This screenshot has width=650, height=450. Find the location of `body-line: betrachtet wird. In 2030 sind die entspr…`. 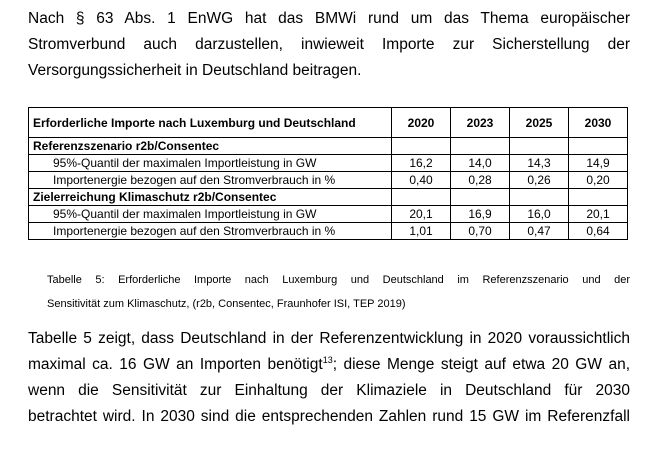

body-line: betrachtet wird. In 2030 sind die entspr… is located at coordinates (329, 416).